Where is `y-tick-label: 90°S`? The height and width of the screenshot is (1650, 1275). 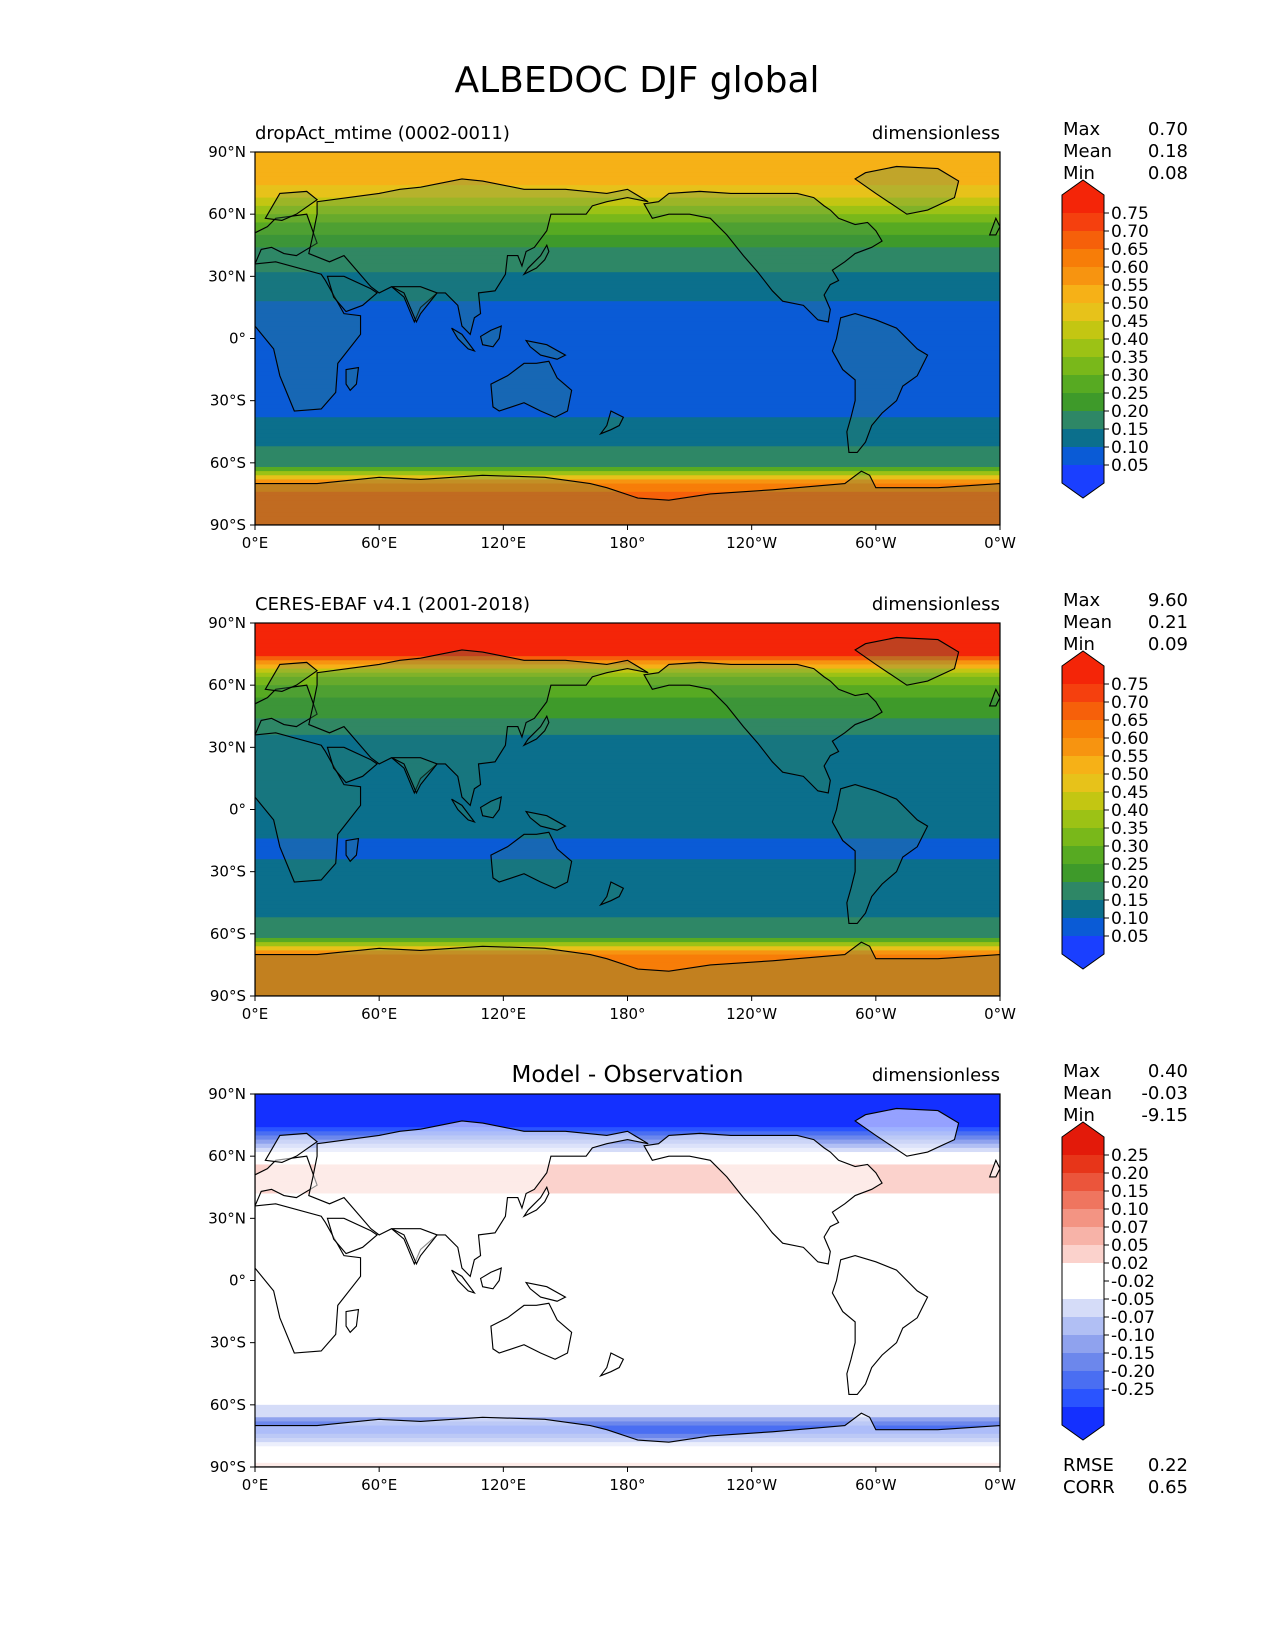
y-tick-label: 90°S is located at coordinates (228, 525).